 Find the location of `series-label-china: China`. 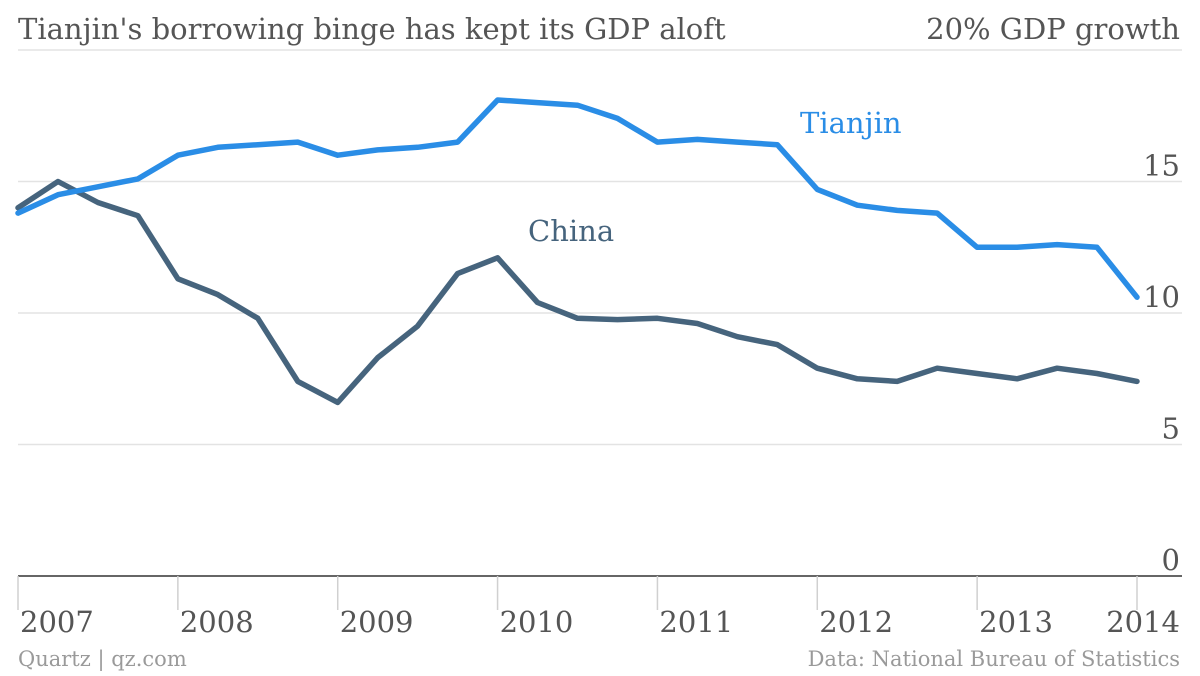

series-label-china: China is located at coordinates (571, 231).